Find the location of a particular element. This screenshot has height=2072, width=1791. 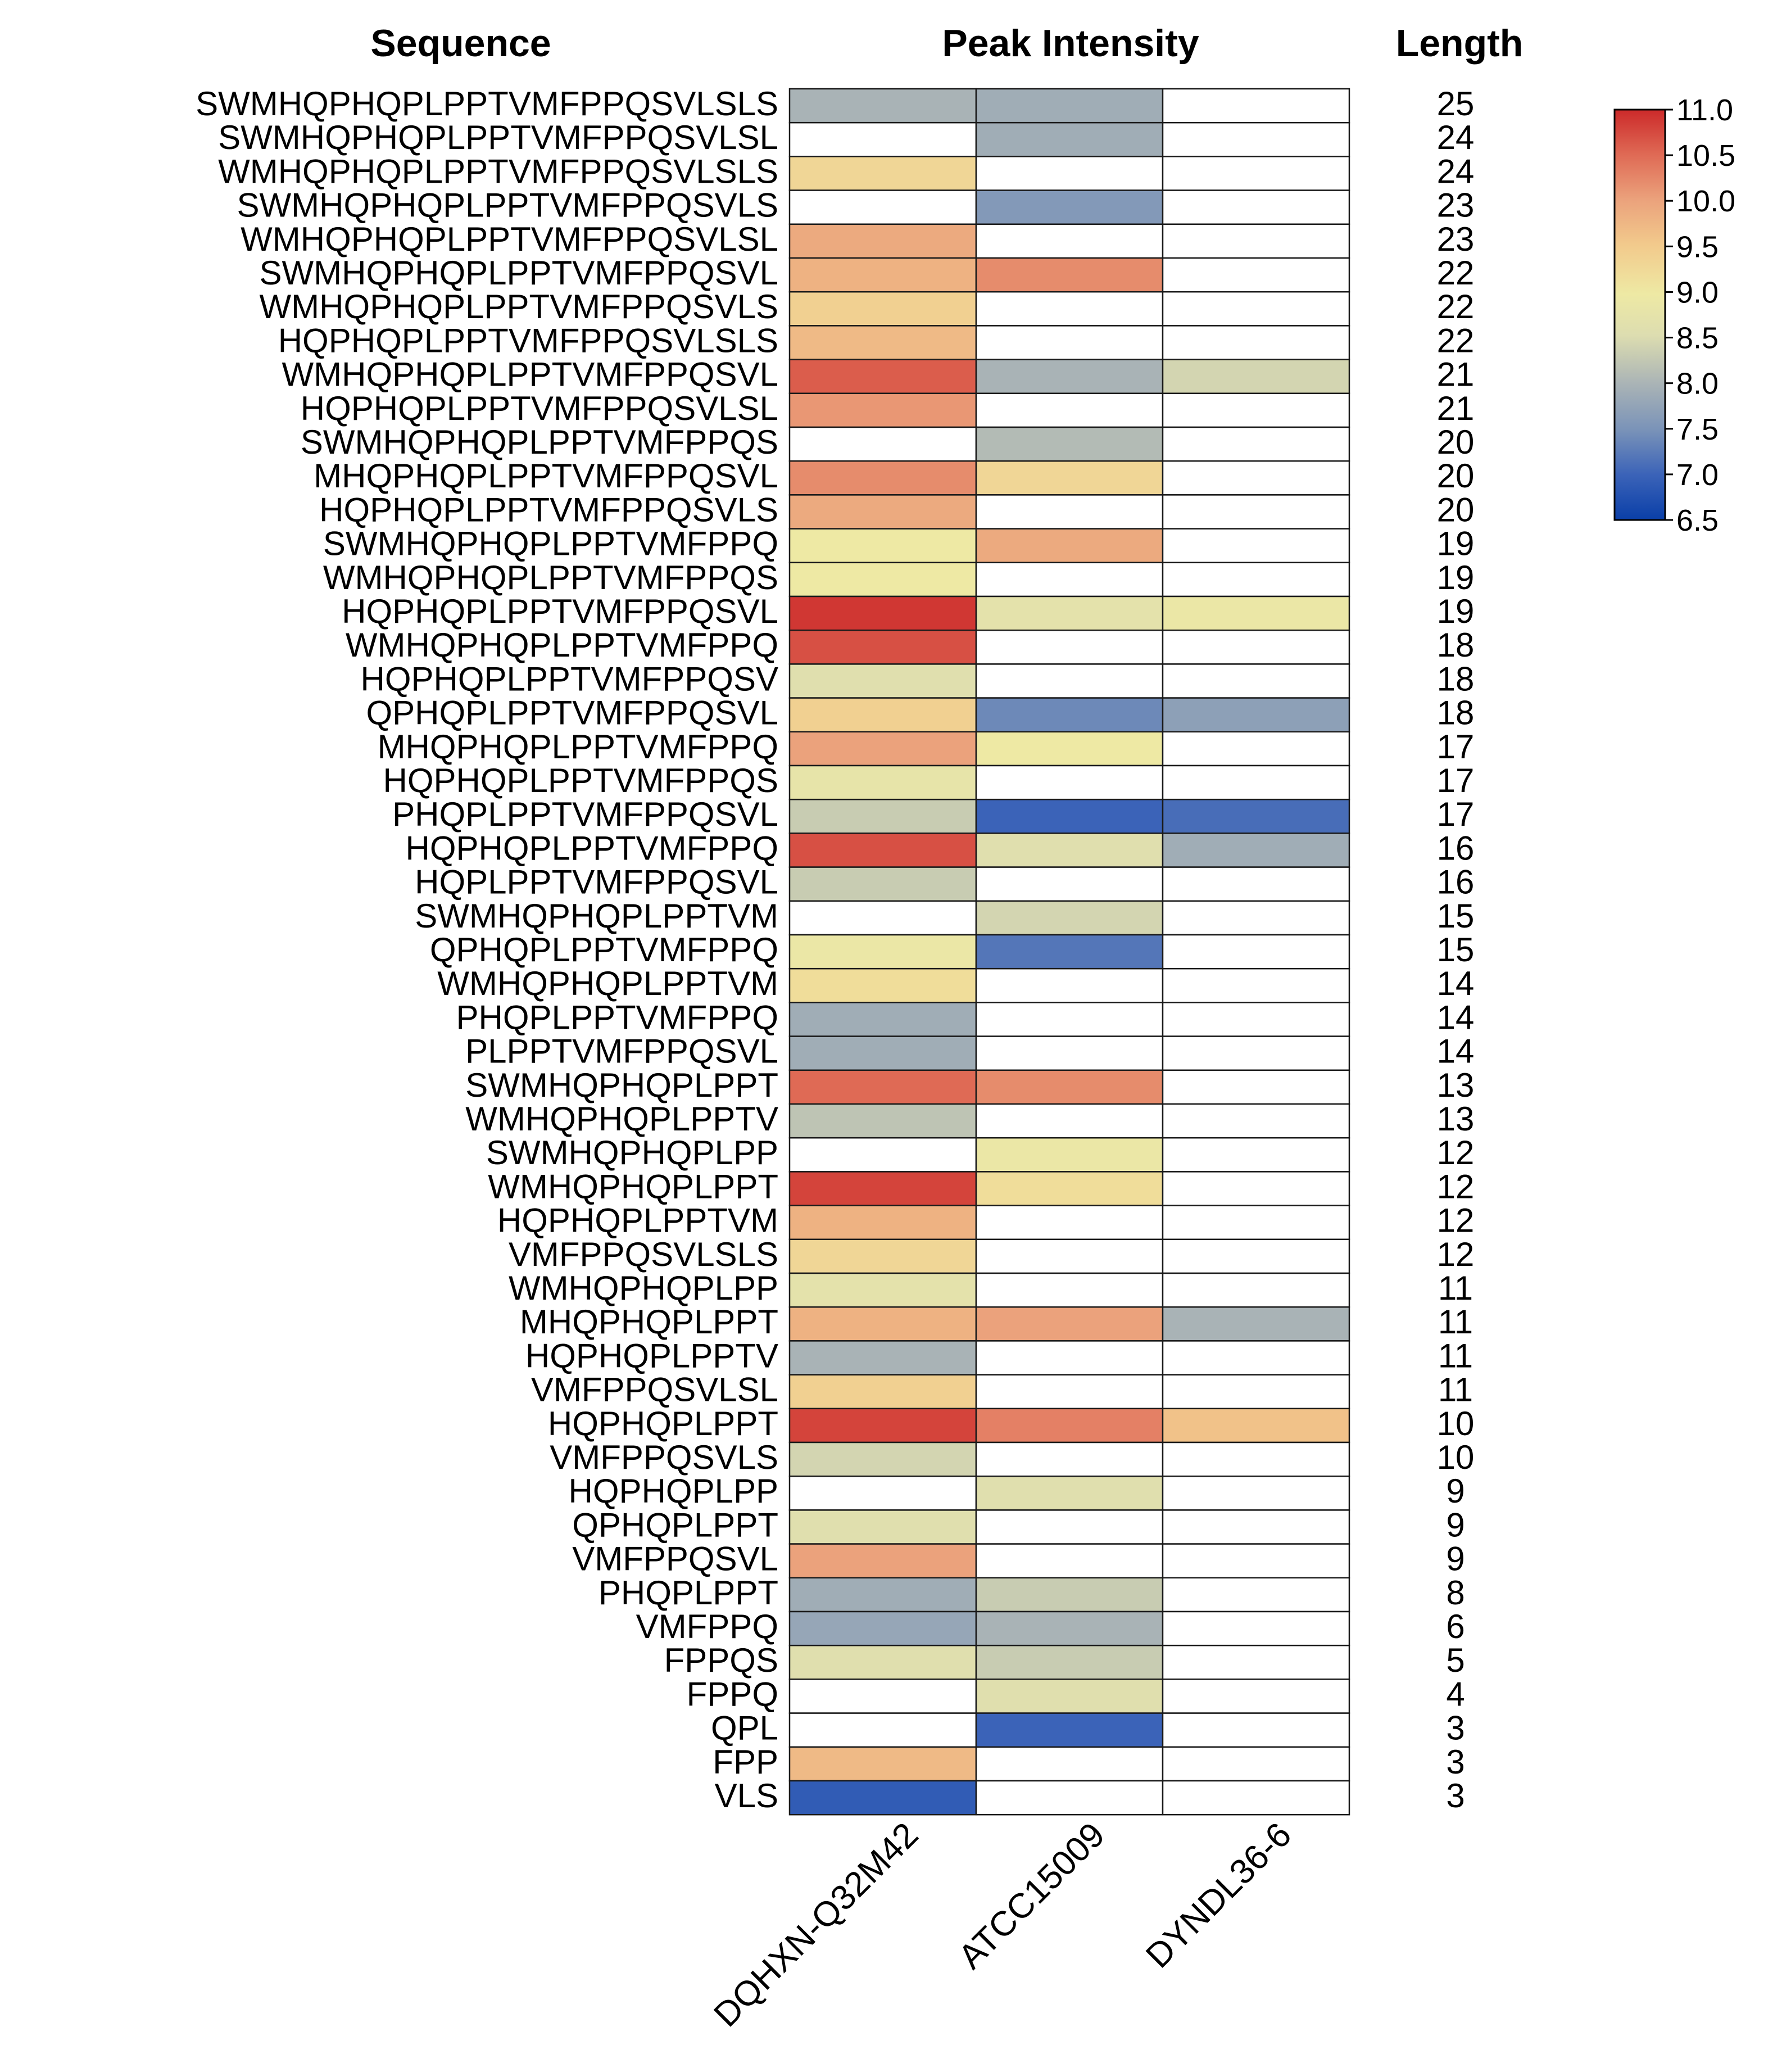

length-label: 11 is located at coordinates (1455, 1390).